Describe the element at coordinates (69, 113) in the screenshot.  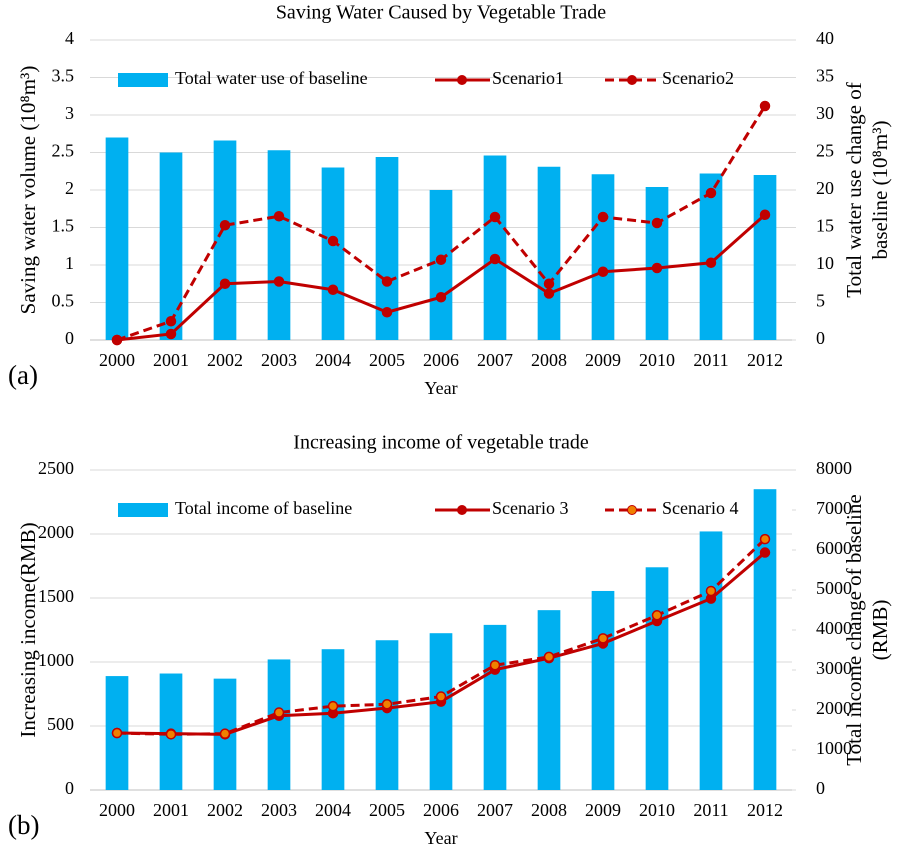
I see `y-tick-label: 3` at that location.